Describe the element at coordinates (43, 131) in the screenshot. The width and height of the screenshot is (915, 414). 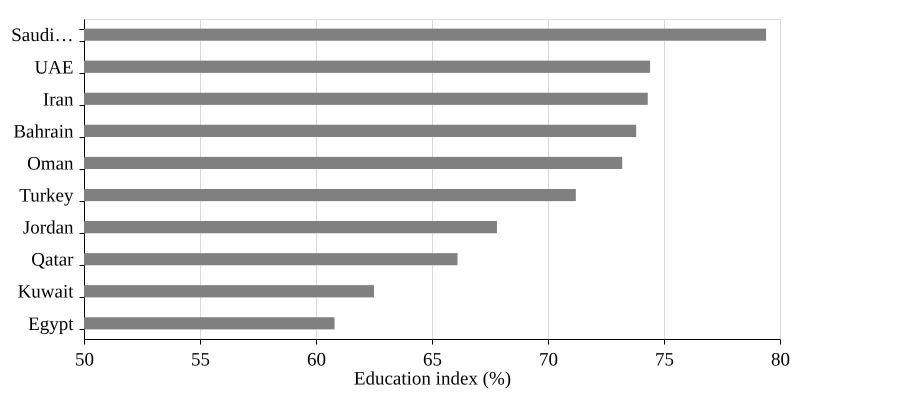
I see `y-tick-label: Bahrain` at that location.